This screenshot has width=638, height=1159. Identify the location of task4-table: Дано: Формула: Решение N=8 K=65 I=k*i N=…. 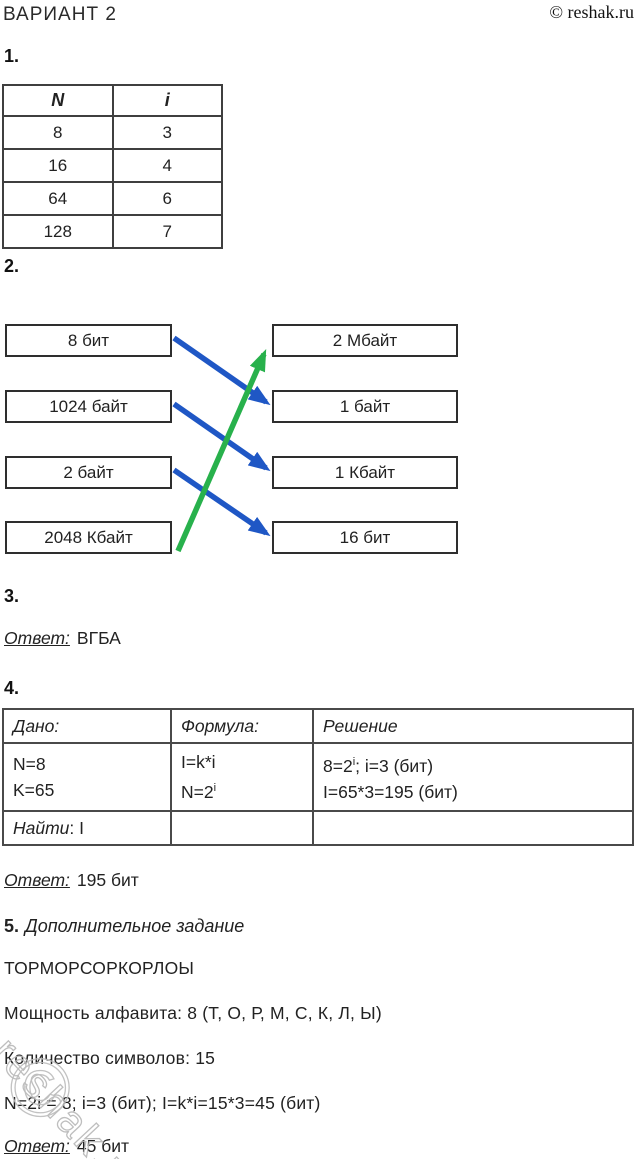
(318, 777).